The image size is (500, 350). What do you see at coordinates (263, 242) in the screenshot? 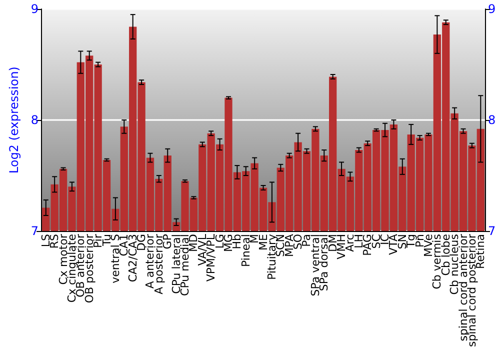
I see `x-tick-label: ME` at bounding box center [263, 242].